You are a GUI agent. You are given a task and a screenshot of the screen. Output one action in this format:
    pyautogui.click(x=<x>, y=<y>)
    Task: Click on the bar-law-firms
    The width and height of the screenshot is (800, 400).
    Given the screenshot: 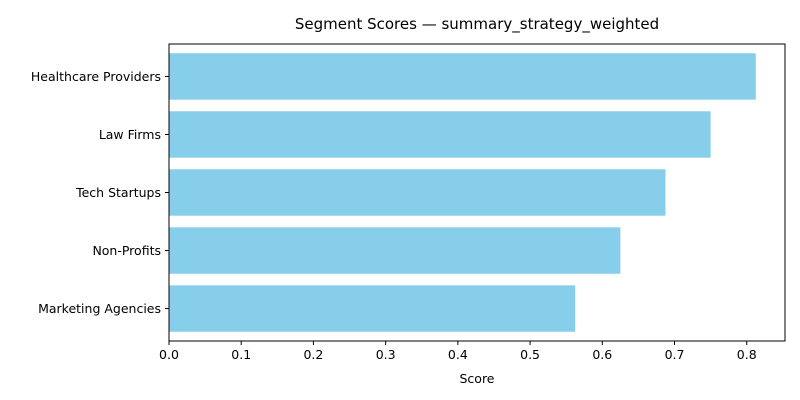 What is the action you would take?
    pyautogui.click(x=440, y=134)
    